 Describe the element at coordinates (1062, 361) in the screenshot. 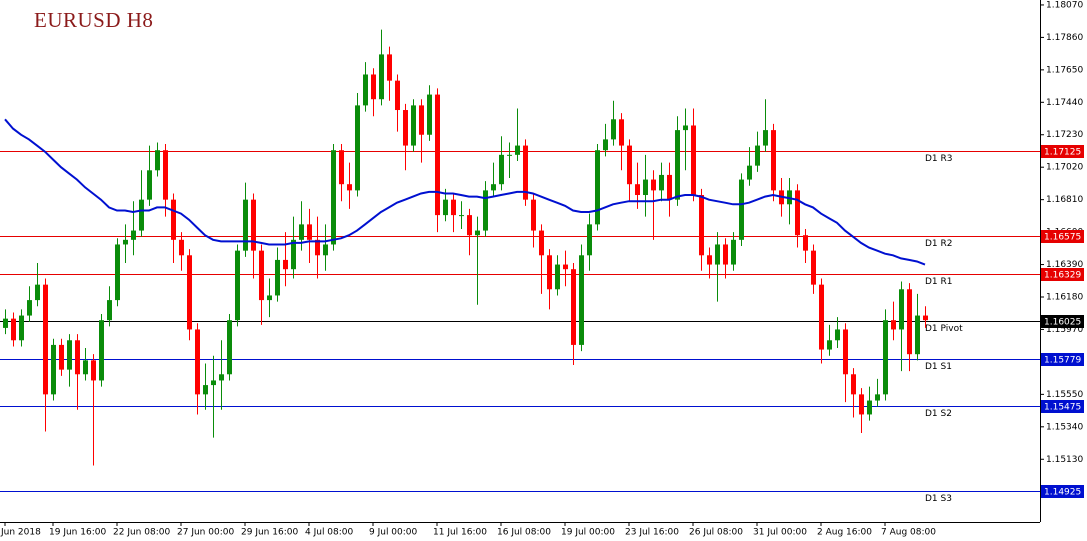

I see `level-price-label: 1.15779` at that location.